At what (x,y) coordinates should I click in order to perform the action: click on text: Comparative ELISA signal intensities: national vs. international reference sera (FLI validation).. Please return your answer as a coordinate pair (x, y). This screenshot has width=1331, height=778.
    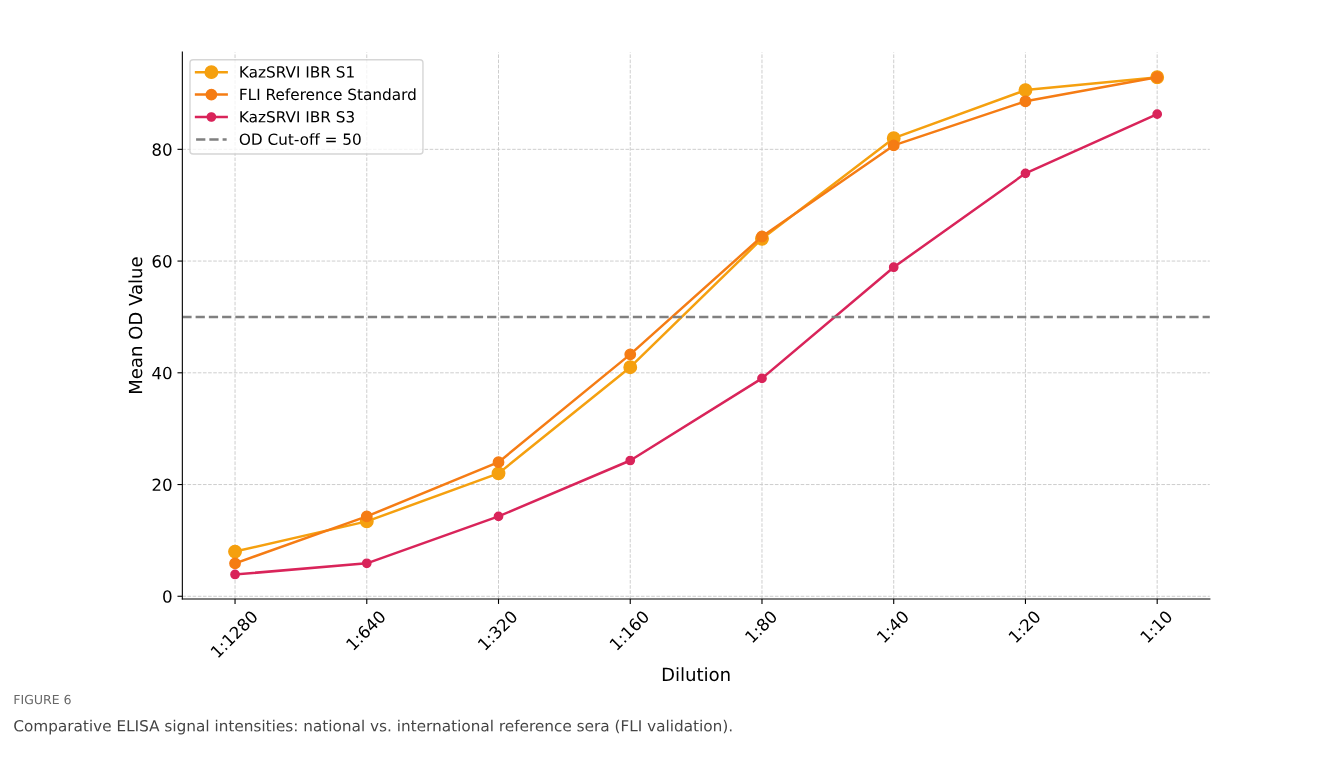
    Looking at the image, I should click on (373, 727).